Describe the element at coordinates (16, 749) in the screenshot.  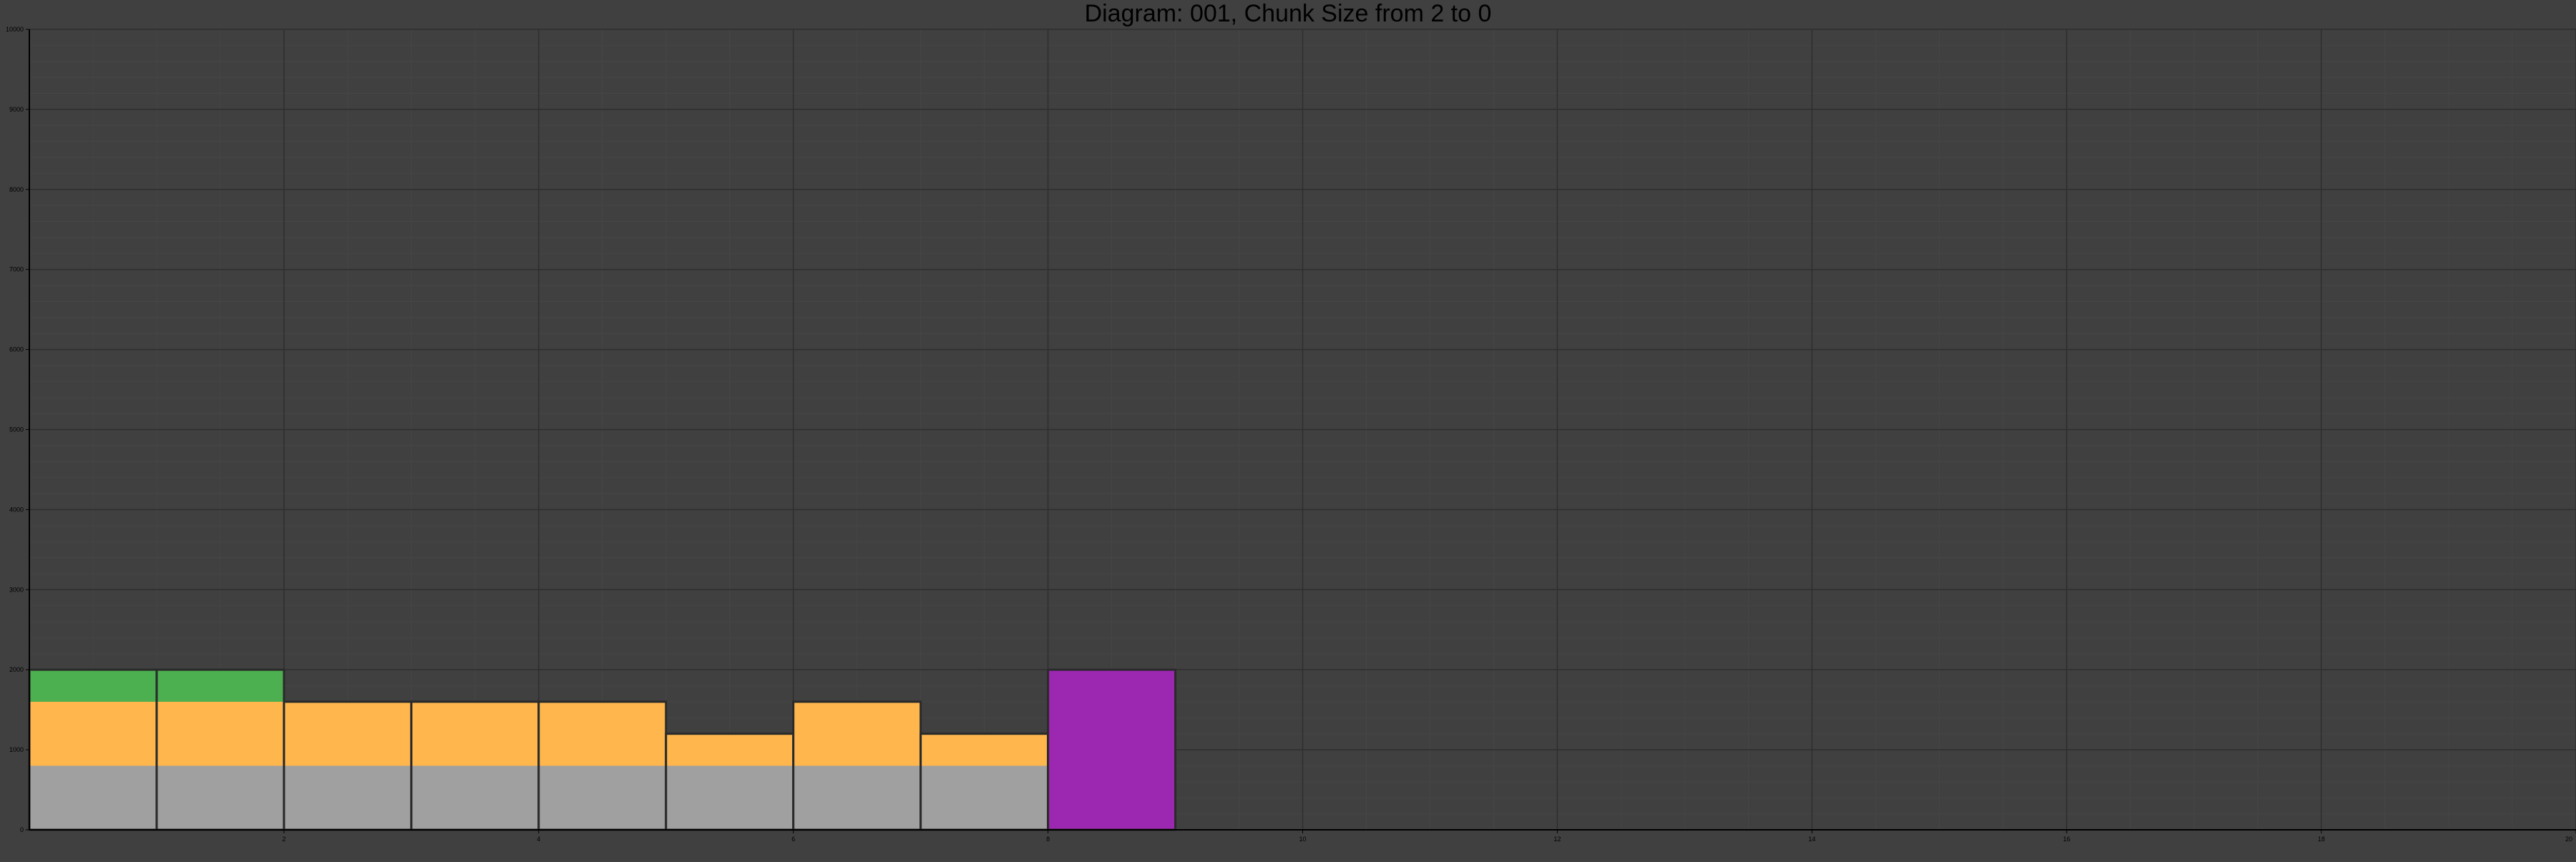
I see `y-tick-label: 1000` at that location.